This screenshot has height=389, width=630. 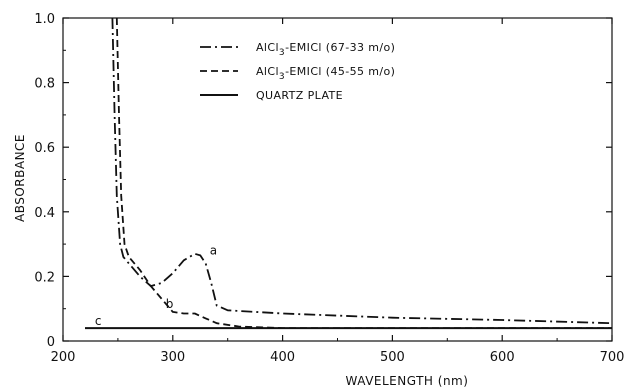 I want to click on y-tick-label: 0.8, so click(x=44, y=84).